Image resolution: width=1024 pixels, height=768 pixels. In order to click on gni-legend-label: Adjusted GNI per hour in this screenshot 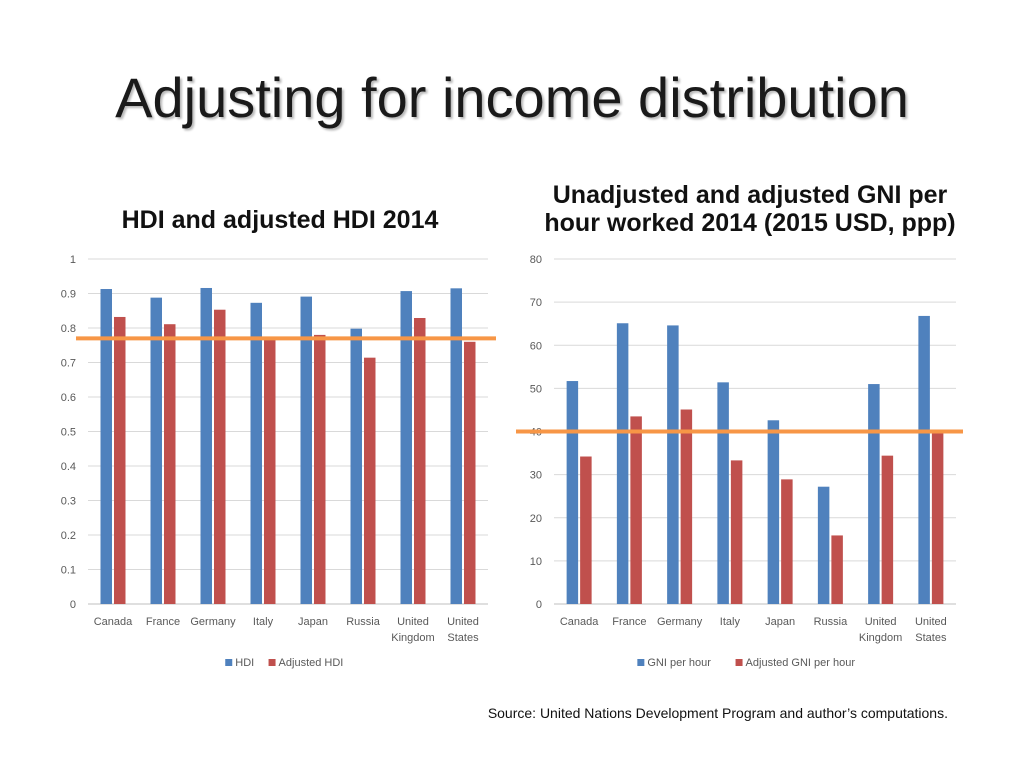, I will do `click(801, 663)`.